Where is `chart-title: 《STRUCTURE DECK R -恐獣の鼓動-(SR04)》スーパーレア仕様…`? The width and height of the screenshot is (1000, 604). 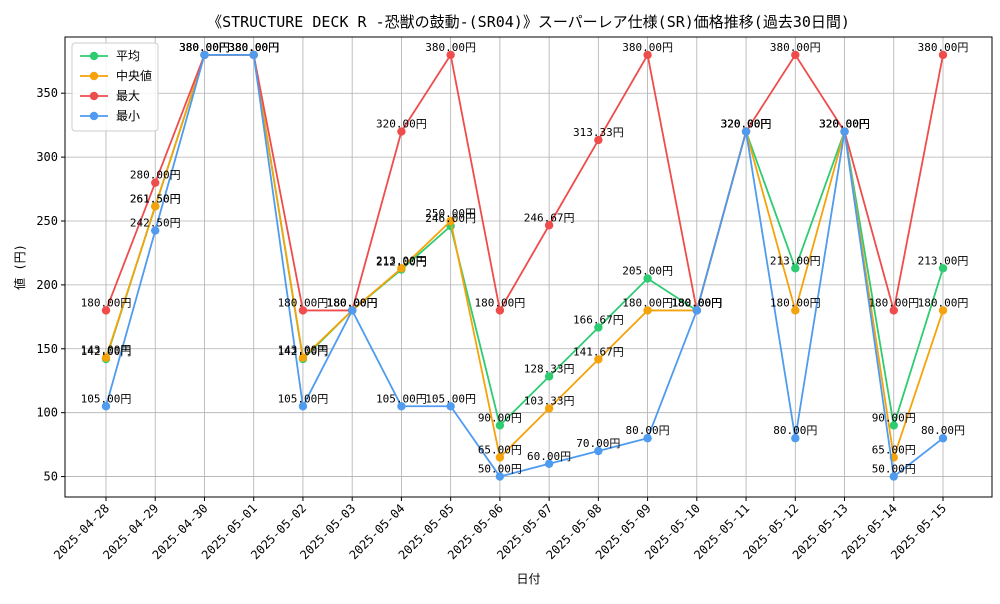 chart-title: 《STRUCTURE DECK R -恐獣の鼓動-(SR04)》スーパーレア仕様… is located at coordinates (528, 22).